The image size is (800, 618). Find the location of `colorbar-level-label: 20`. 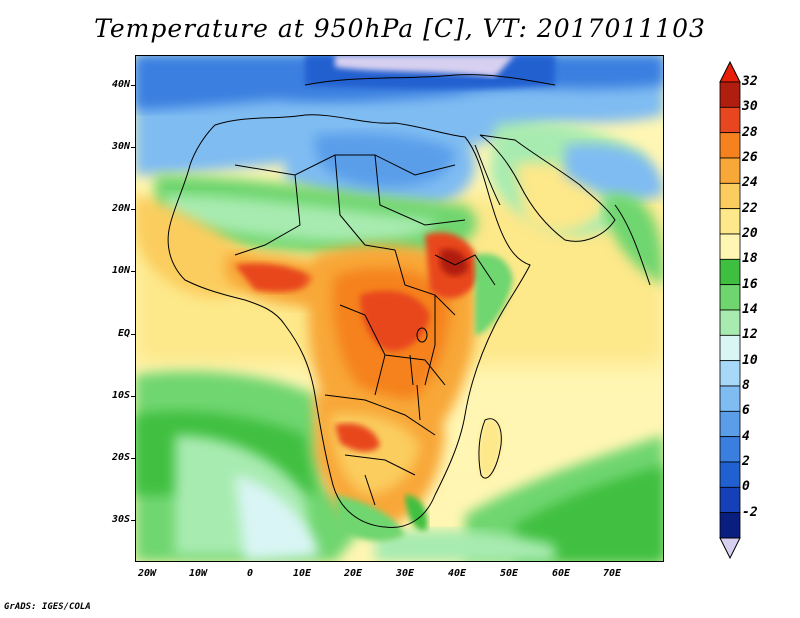

colorbar-level-label: 20 is located at coordinates (750, 233).